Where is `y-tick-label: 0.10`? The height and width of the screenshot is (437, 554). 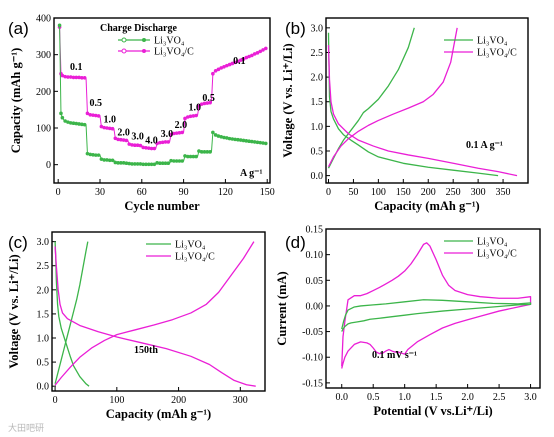 y-tick-label: 0.10 is located at coordinates (315, 255).